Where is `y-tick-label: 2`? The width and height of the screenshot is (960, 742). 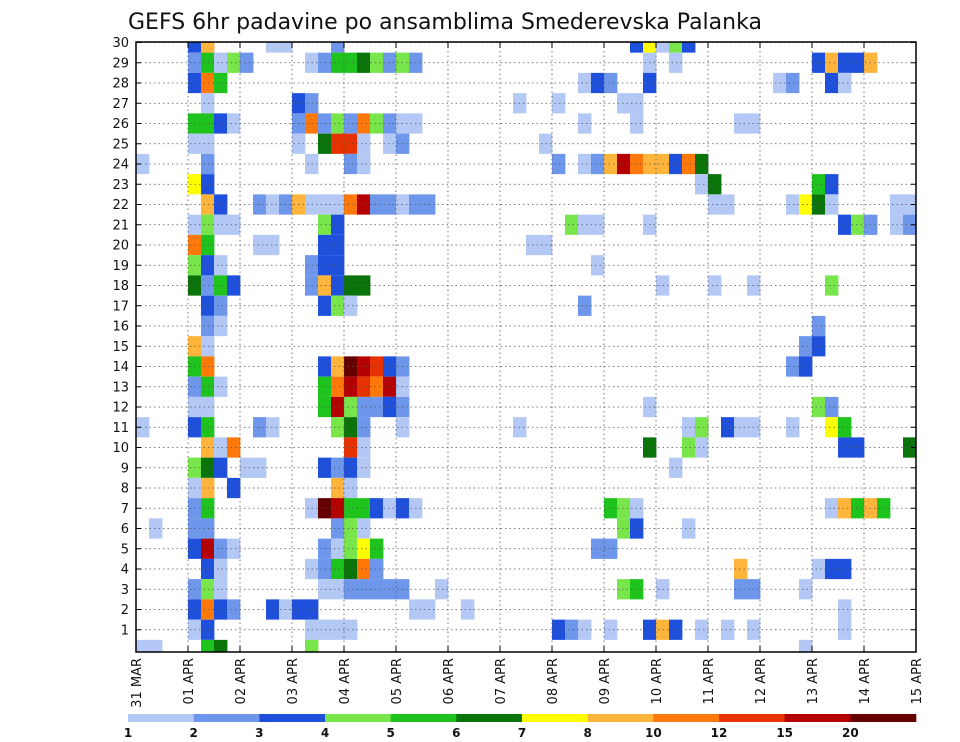
y-tick-label: 2 is located at coordinates (125, 610).